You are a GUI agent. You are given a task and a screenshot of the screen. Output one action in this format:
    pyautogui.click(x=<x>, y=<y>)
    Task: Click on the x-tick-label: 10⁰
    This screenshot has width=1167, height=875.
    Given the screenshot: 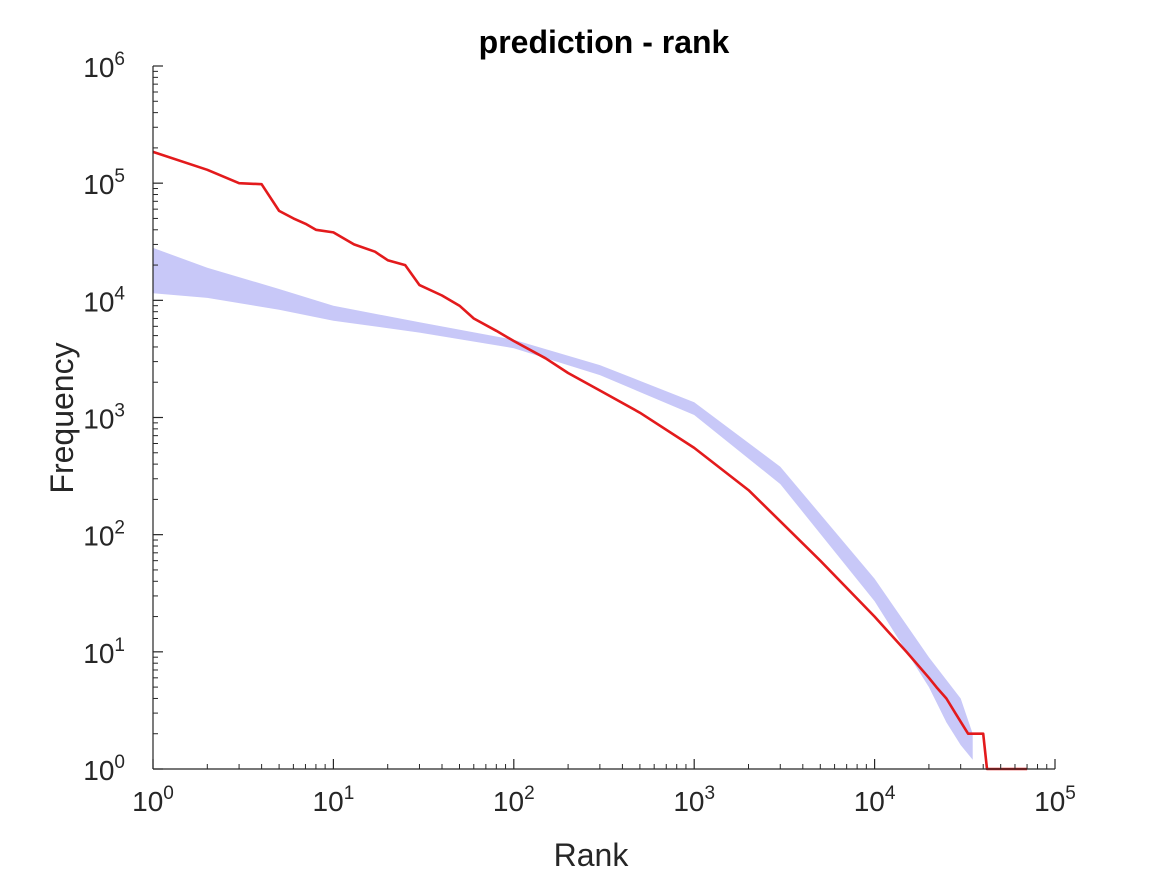 What is the action you would take?
    pyautogui.click(x=153, y=800)
    